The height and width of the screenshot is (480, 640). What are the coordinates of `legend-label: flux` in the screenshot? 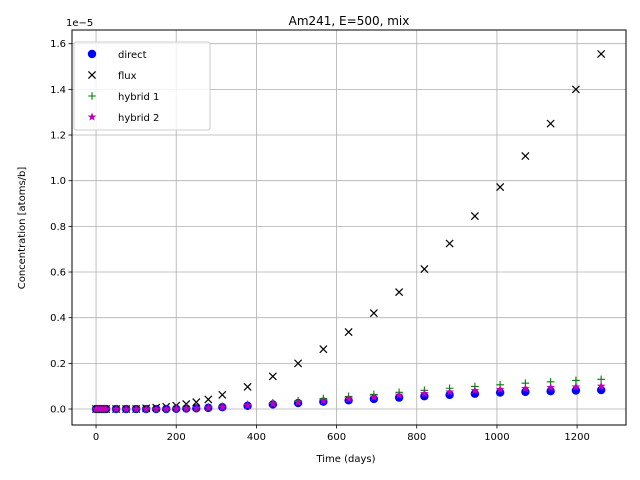 It's located at (127, 76).